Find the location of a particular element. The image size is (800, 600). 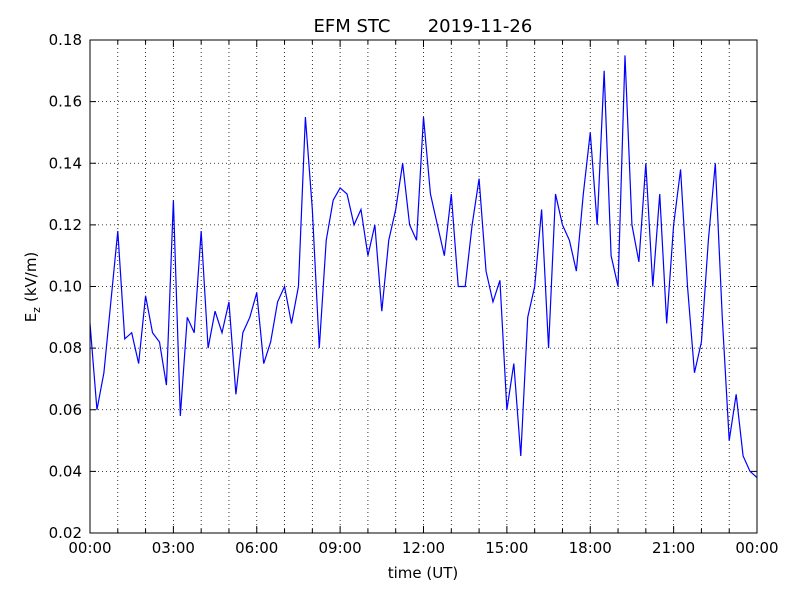

chart-date: 2019-11-26 is located at coordinates (480, 26).